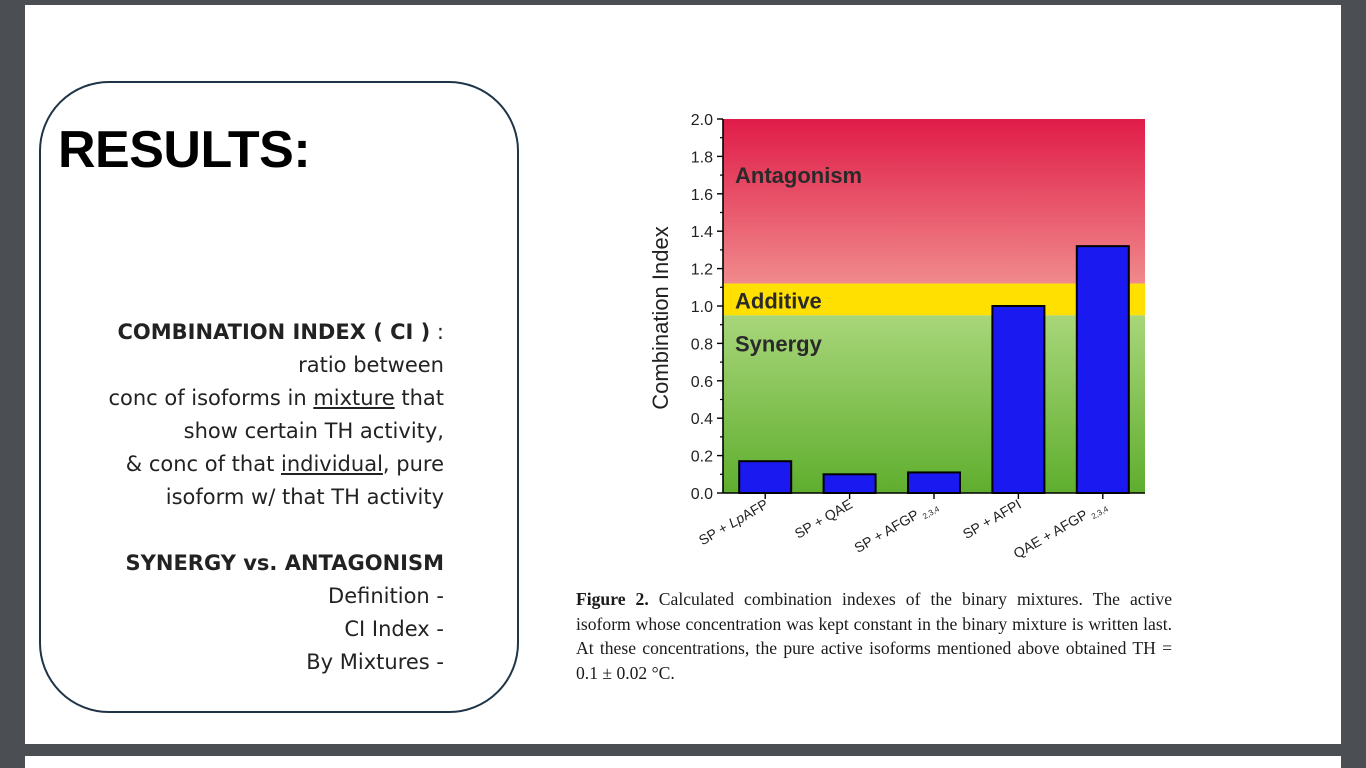 The image size is (1366, 768). Describe the element at coordinates (274, 332) in the screenshot. I see `ci-heading: COMBINATION INDEX ( CI )` at that location.